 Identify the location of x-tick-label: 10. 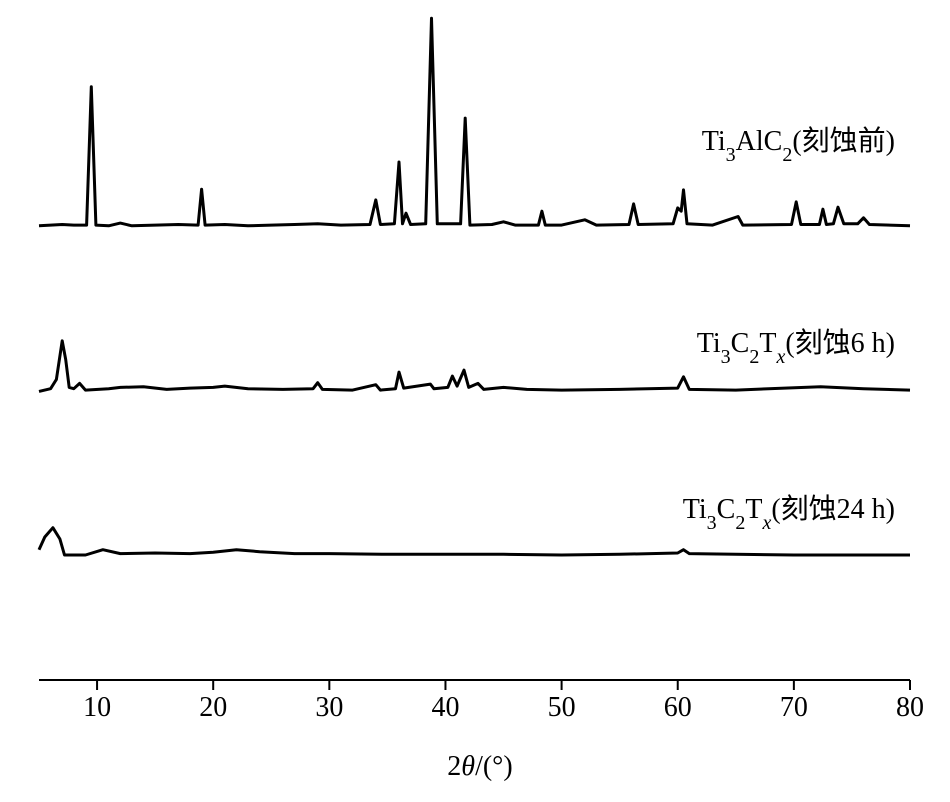
(97, 707).